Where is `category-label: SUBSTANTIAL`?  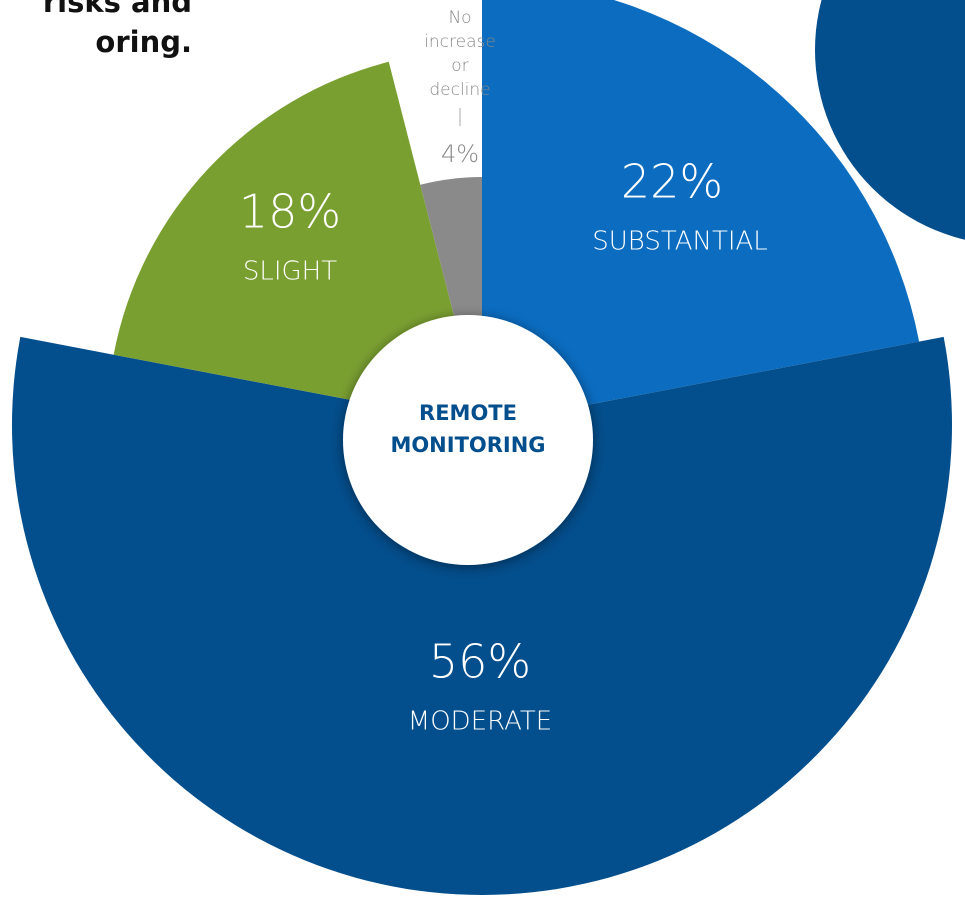
category-label: SUBSTANTIAL is located at coordinates (680, 242).